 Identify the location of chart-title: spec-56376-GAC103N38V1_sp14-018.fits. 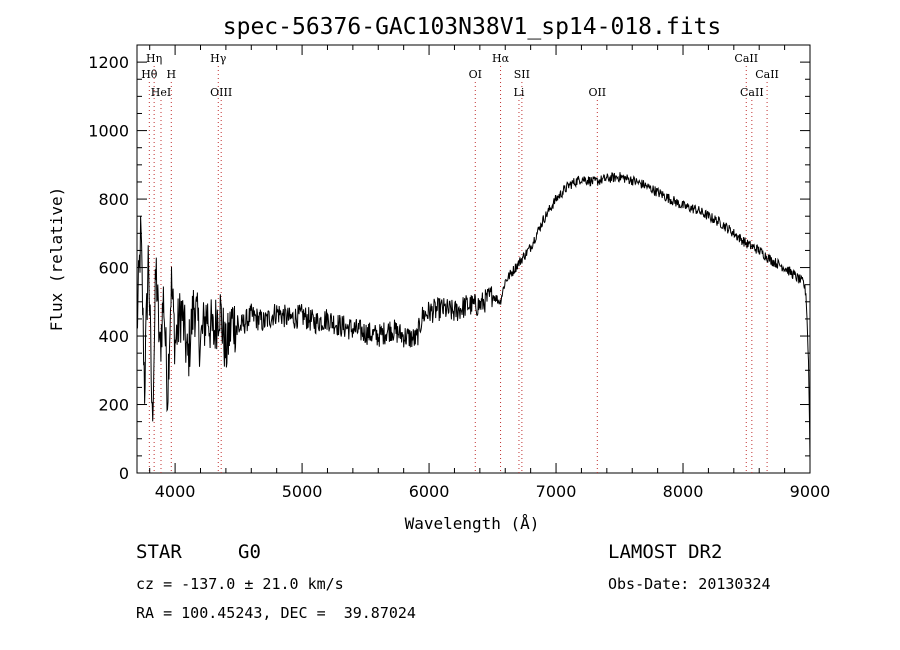
(472, 27).